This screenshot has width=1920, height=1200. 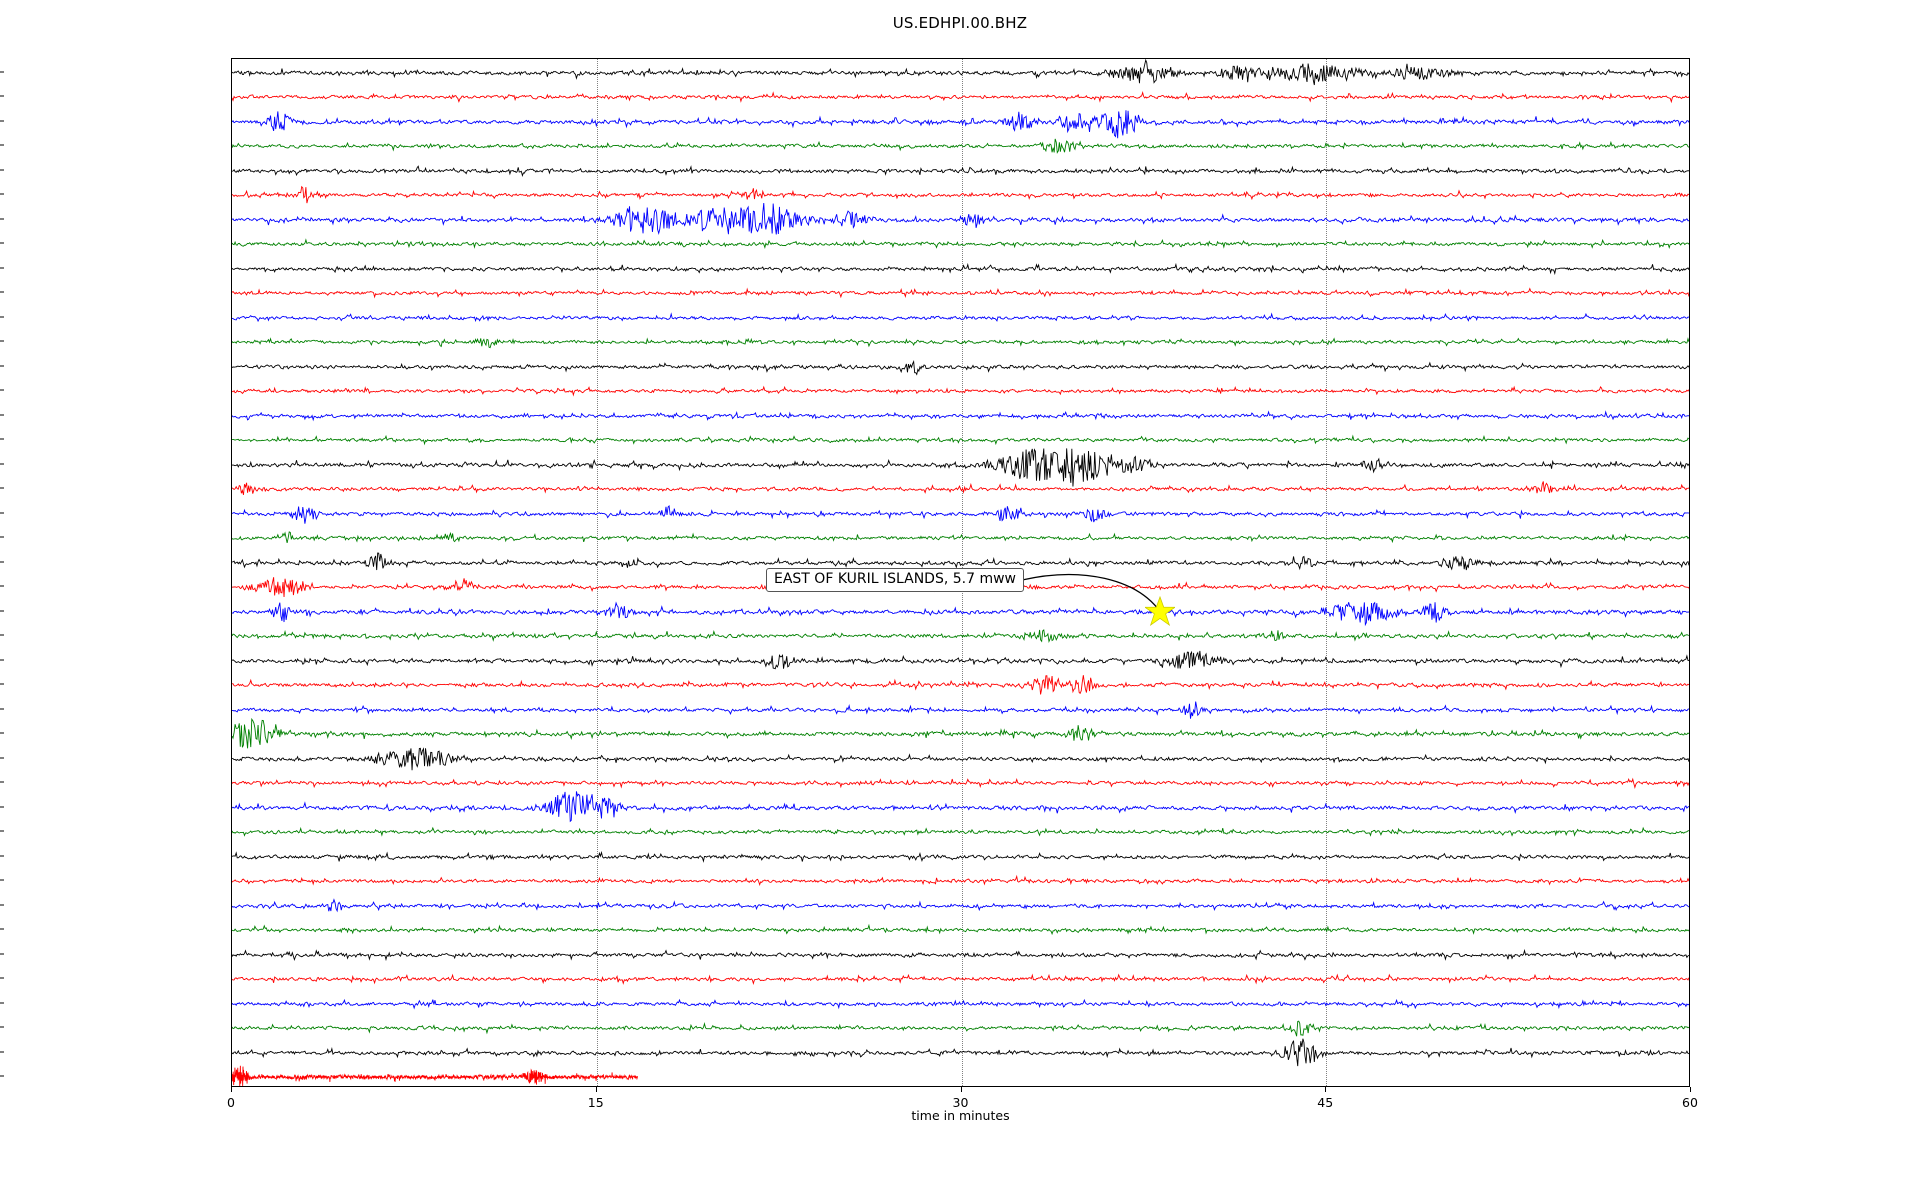 I want to click on event-annotation-label: EAST OF KURIL ISLANDS, 5.7 mww, so click(x=895, y=580).